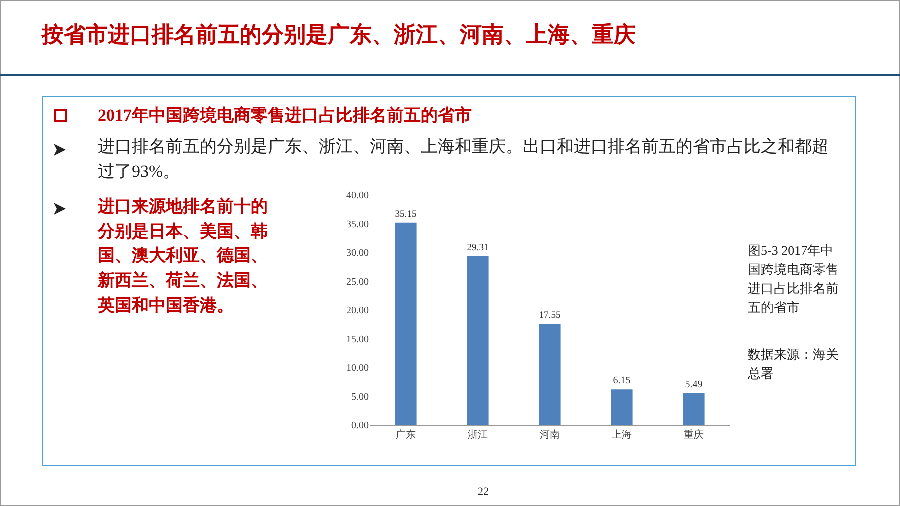 Image resolution: width=900 pixels, height=506 pixels. What do you see at coordinates (406, 214) in the screenshot?
I see `data-label: 35.15` at bounding box center [406, 214].